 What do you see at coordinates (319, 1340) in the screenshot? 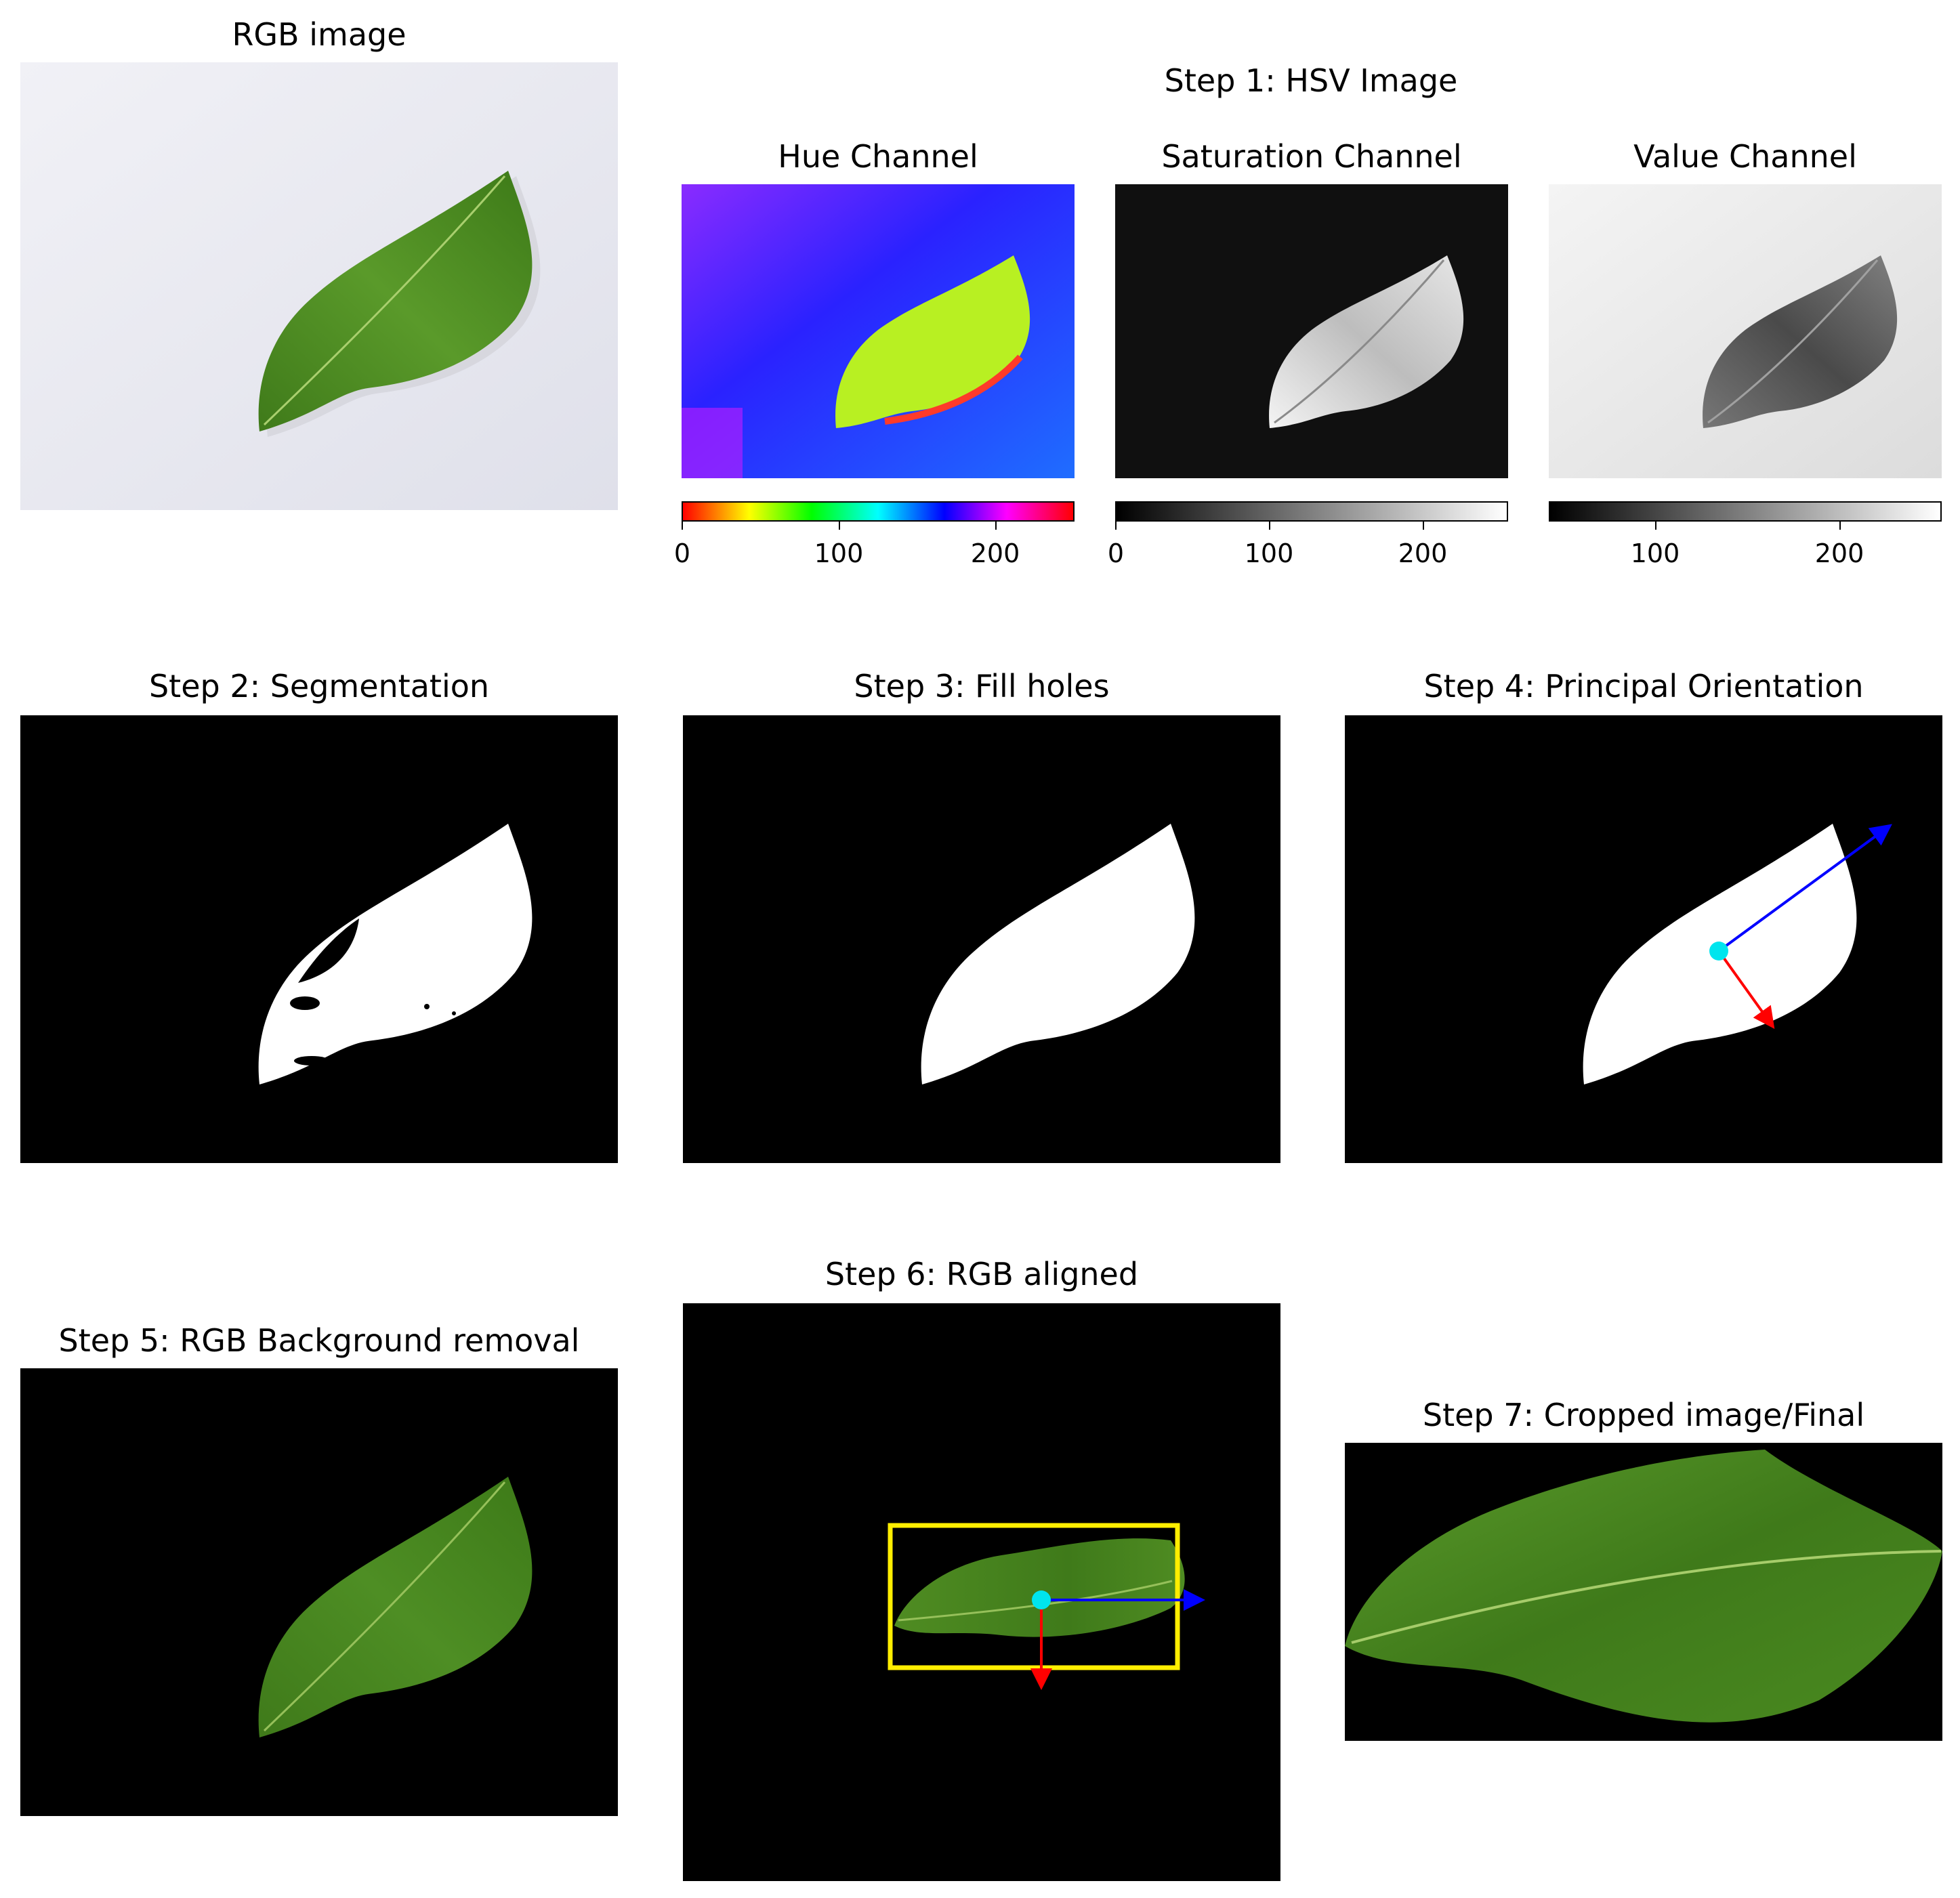
I see `step5-title: Step 5: RGB Background removal` at bounding box center [319, 1340].